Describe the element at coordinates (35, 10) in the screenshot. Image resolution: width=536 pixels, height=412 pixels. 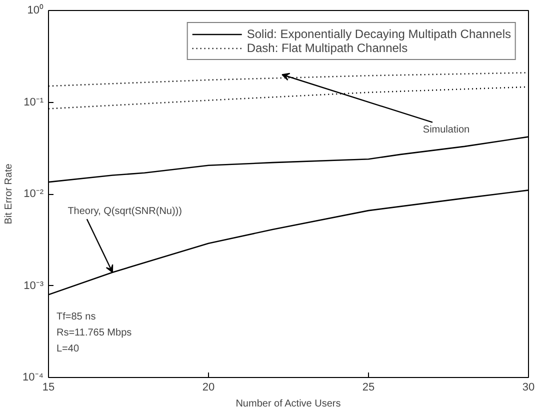
I see `y-tick-label: 10⁰` at that location.